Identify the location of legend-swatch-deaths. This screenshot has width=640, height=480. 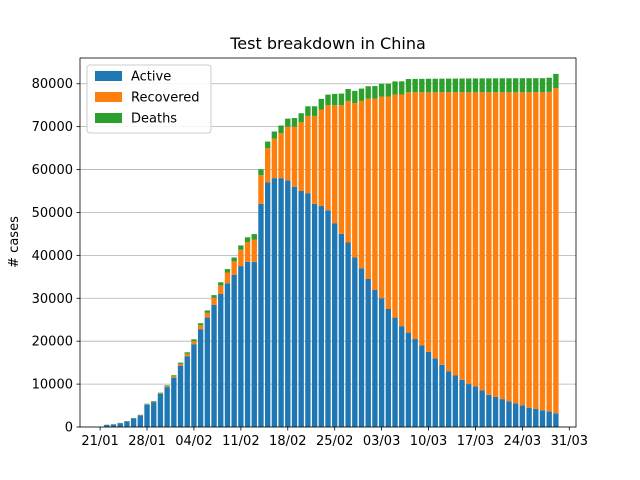
(108, 118).